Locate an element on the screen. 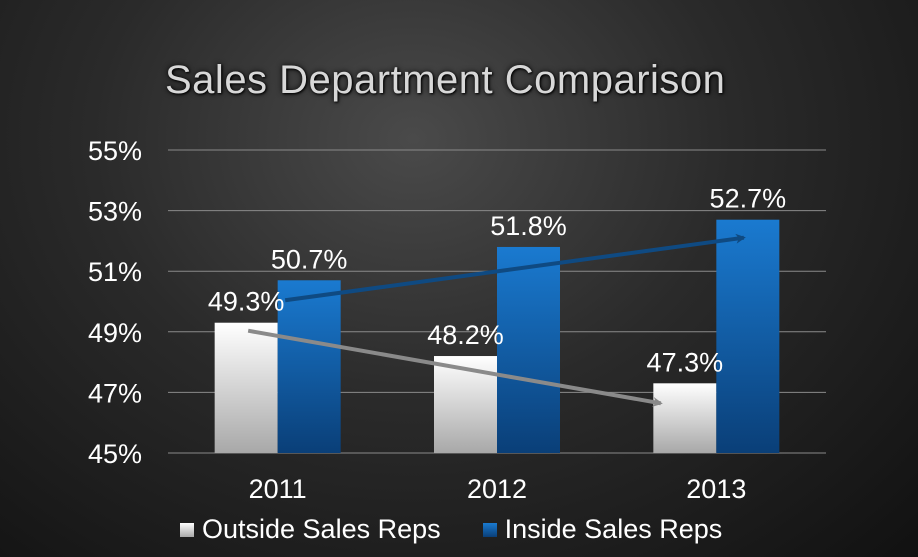 The width and height of the screenshot is (918, 557). x-tick-label: 2011 is located at coordinates (278, 489).